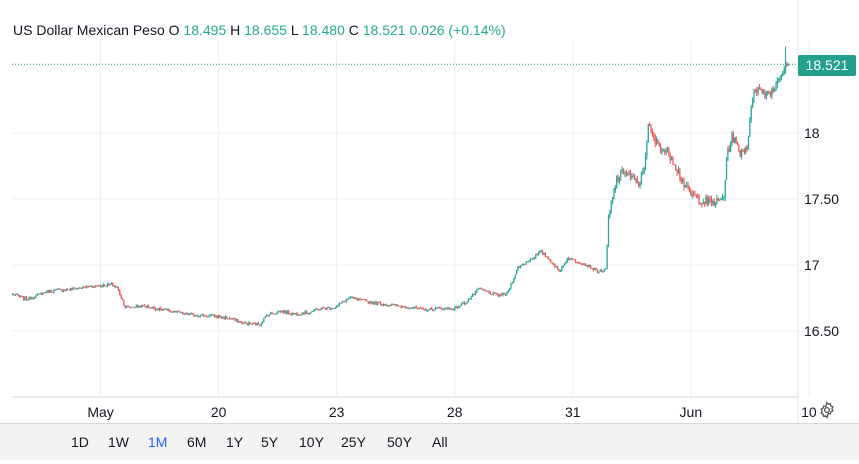 The width and height of the screenshot is (859, 464). I want to click on range-6m: 6M, so click(197, 442).